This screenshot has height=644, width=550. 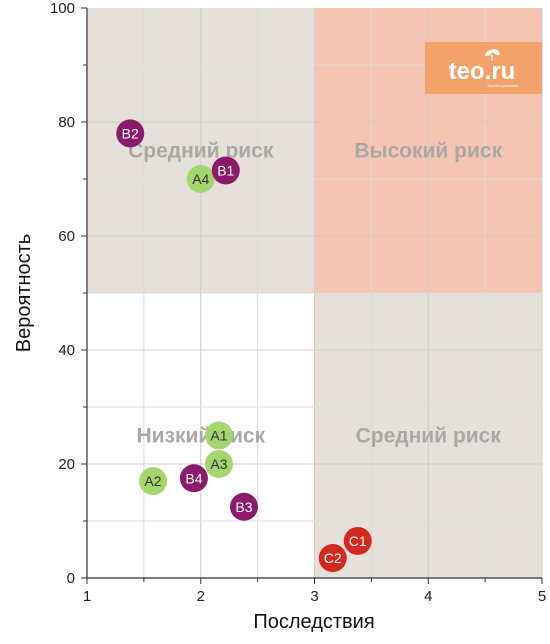 I want to click on point-a3: A3, so click(x=218, y=464).